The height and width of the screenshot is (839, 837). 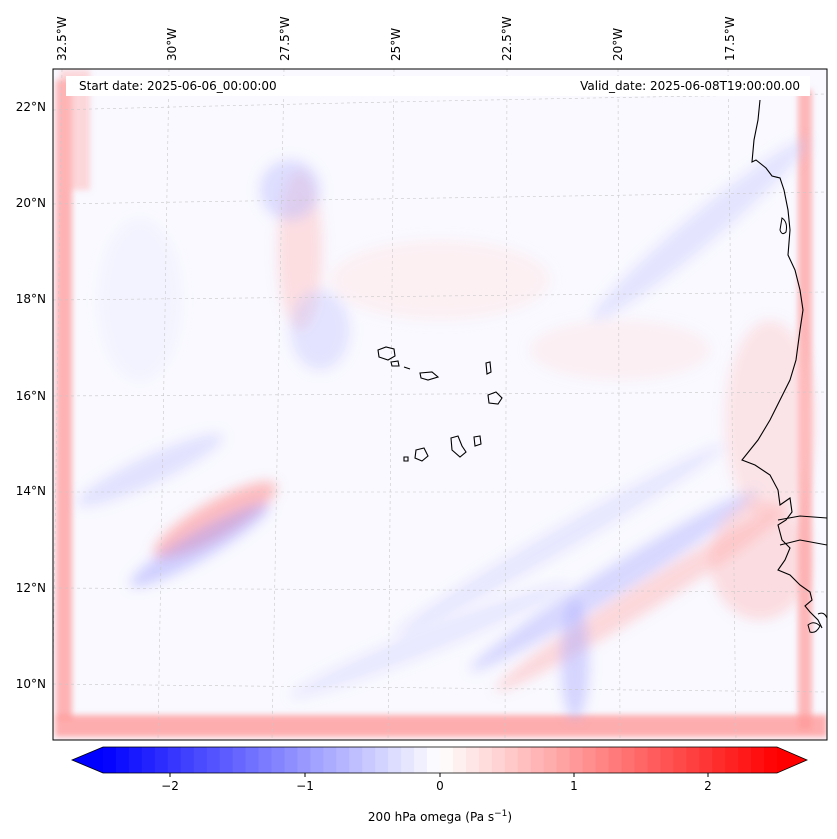 What do you see at coordinates (440, 816) in the screenshot?
I see `colorbar-label: 200 hPa omega (Pa s−1)` at bounding box center [440, 816].